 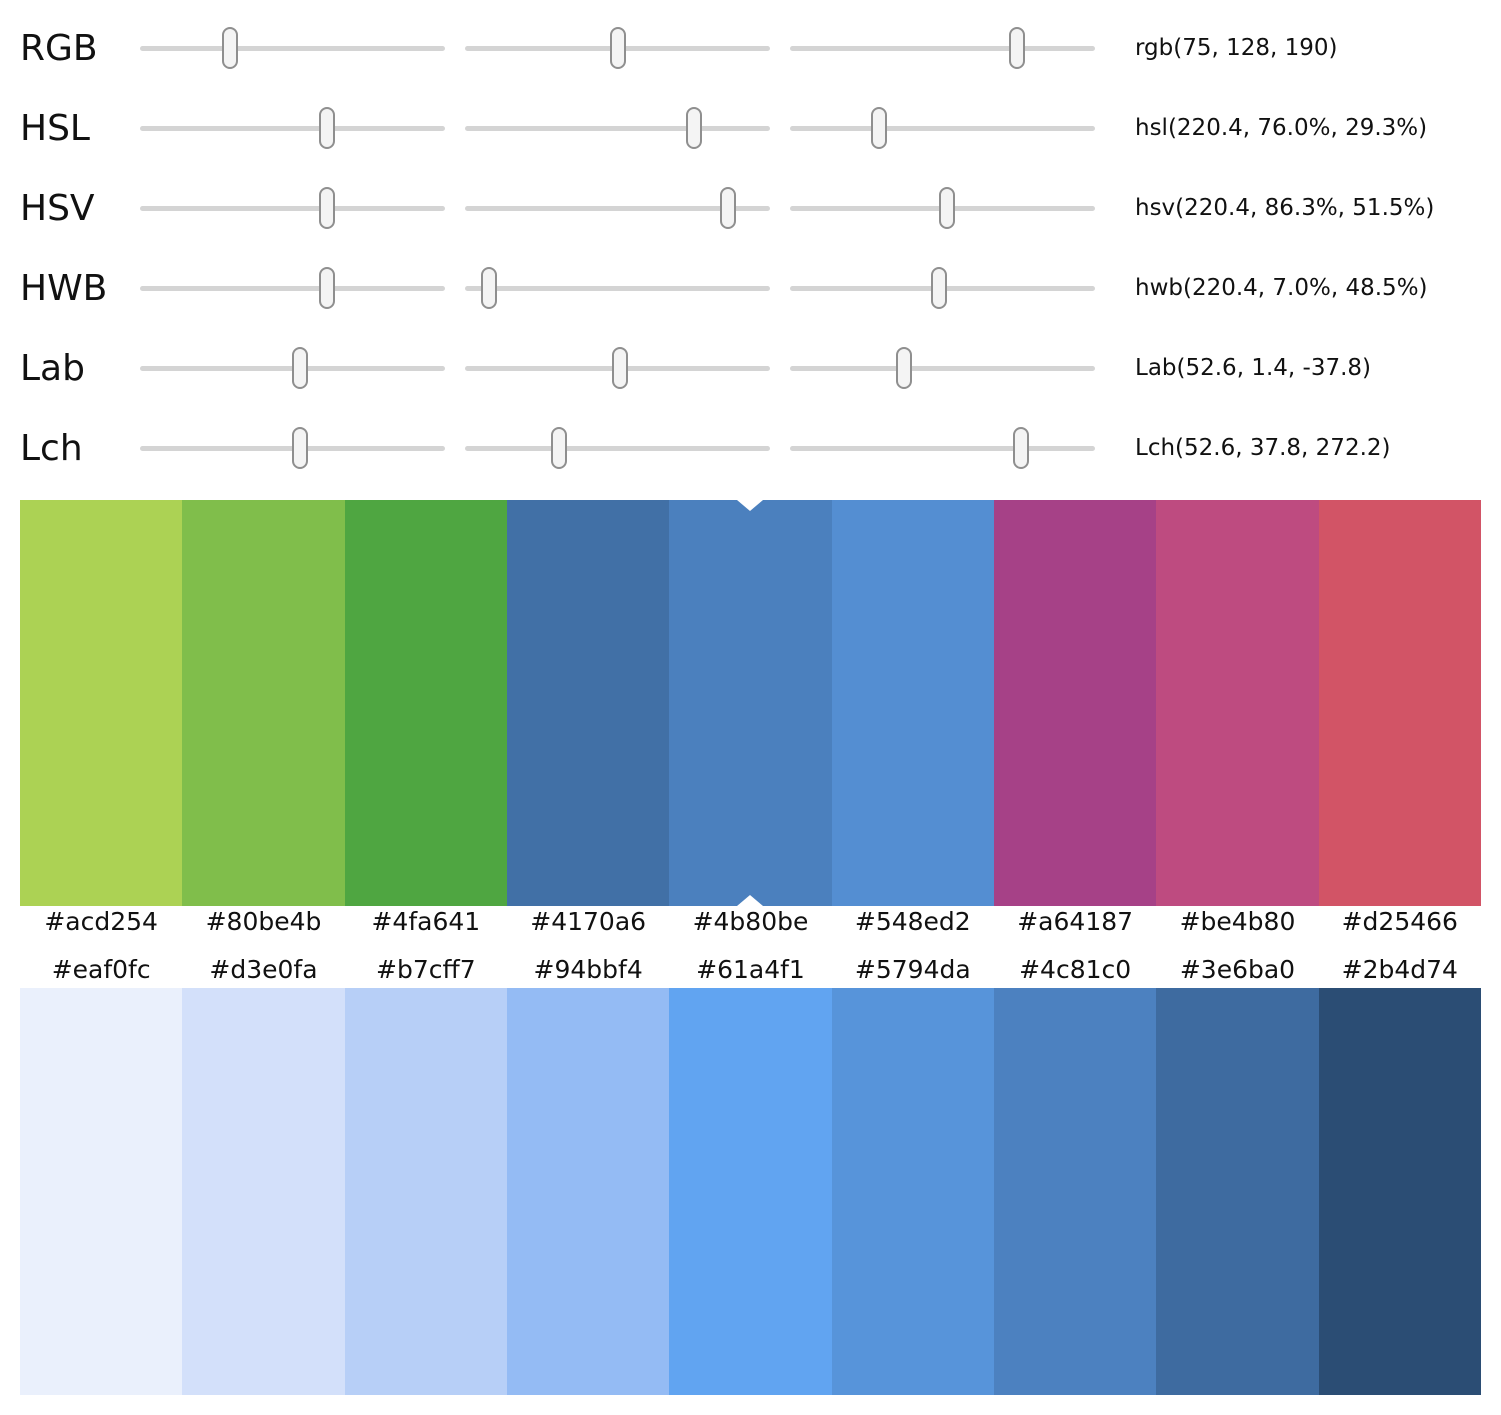 What do you see at coordinates (52, 368) in the screenshot?
I see `row-label-lab: Lab` at bounding box center [52, 368].